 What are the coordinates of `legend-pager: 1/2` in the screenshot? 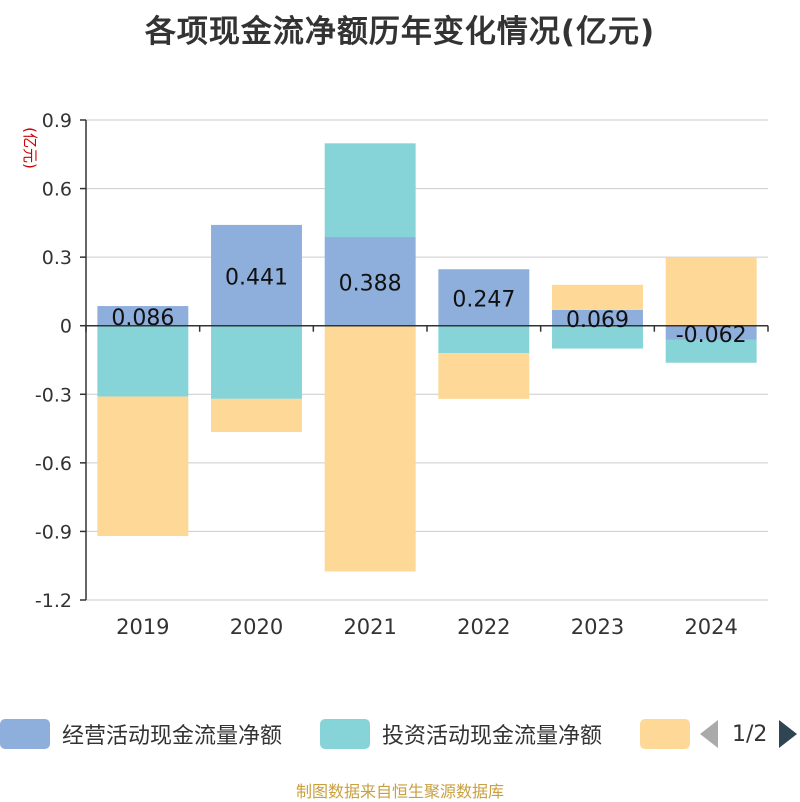 It's located at (749, 734).